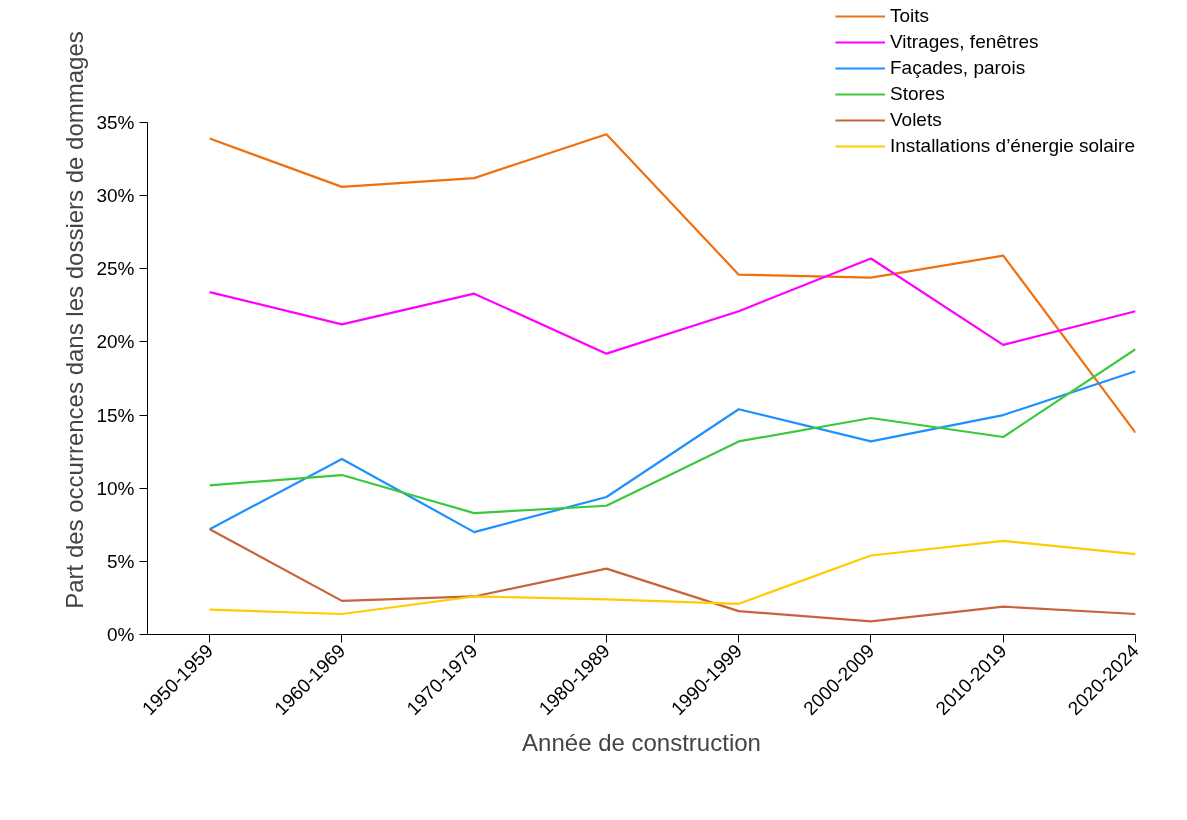  I want to click on x-axis-title: Année de construction, so click(641, 742).